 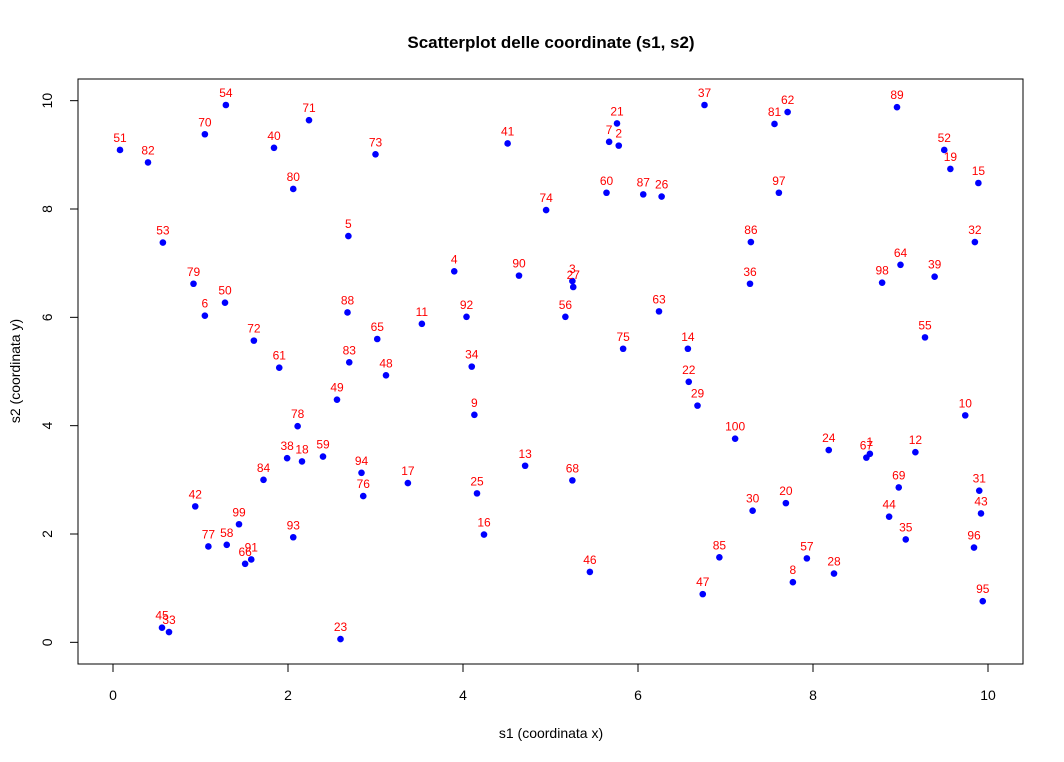 I want to click on point-label: 46, so click(x=590, y=560).